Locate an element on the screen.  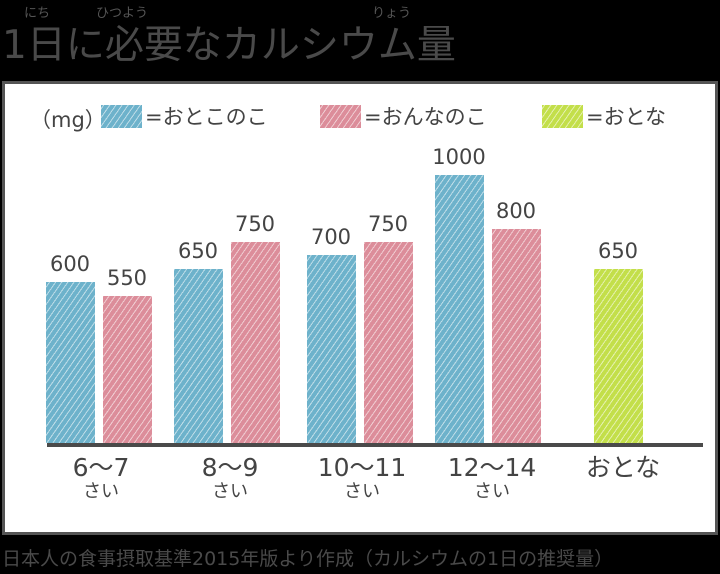
title-ruby-nichi: にち is located at coordinates (37, 13).